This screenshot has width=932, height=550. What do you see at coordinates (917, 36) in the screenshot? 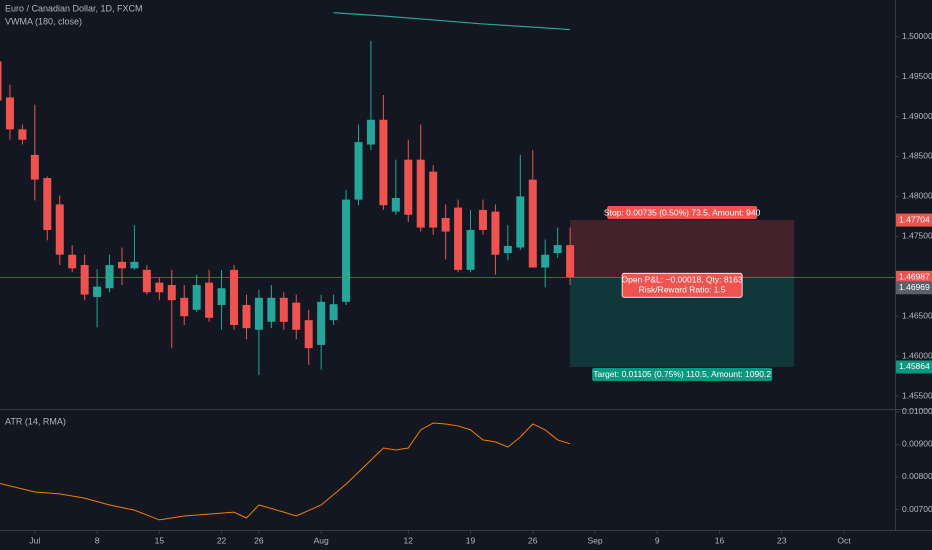
I see `y-tick-label: 1.50000` at bounding box center [917, 36].